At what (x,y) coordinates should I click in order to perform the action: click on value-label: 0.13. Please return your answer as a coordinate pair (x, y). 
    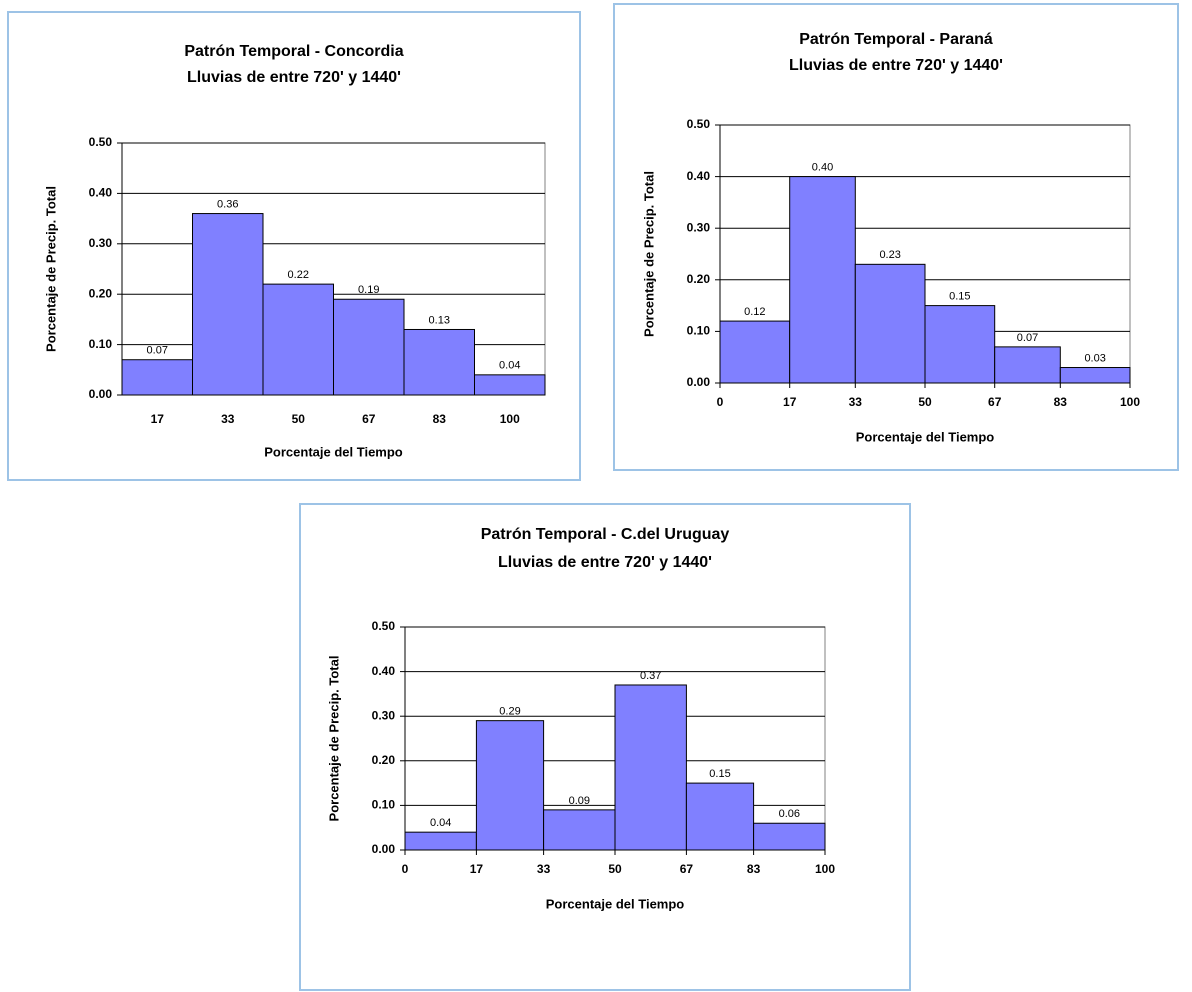
    Looking at the image, I should click on (439, 320).